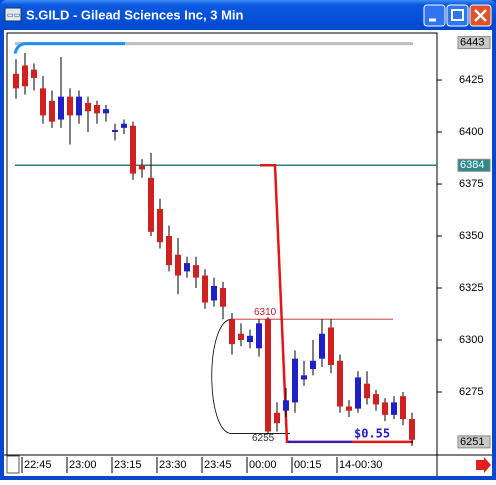 This screenshot has height=485, width=496. I want to click on icon-glyph: ▭▭, so click(13, 15).